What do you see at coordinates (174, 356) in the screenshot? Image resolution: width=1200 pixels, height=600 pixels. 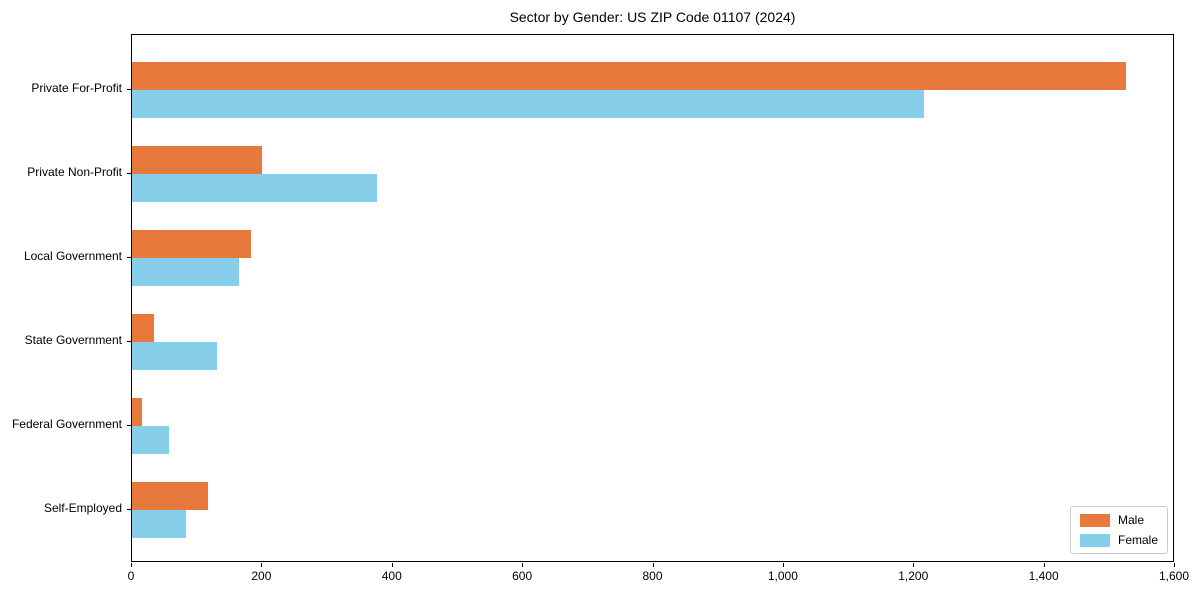 I see `bar-female-state-government` at bounding box center [174, 356].